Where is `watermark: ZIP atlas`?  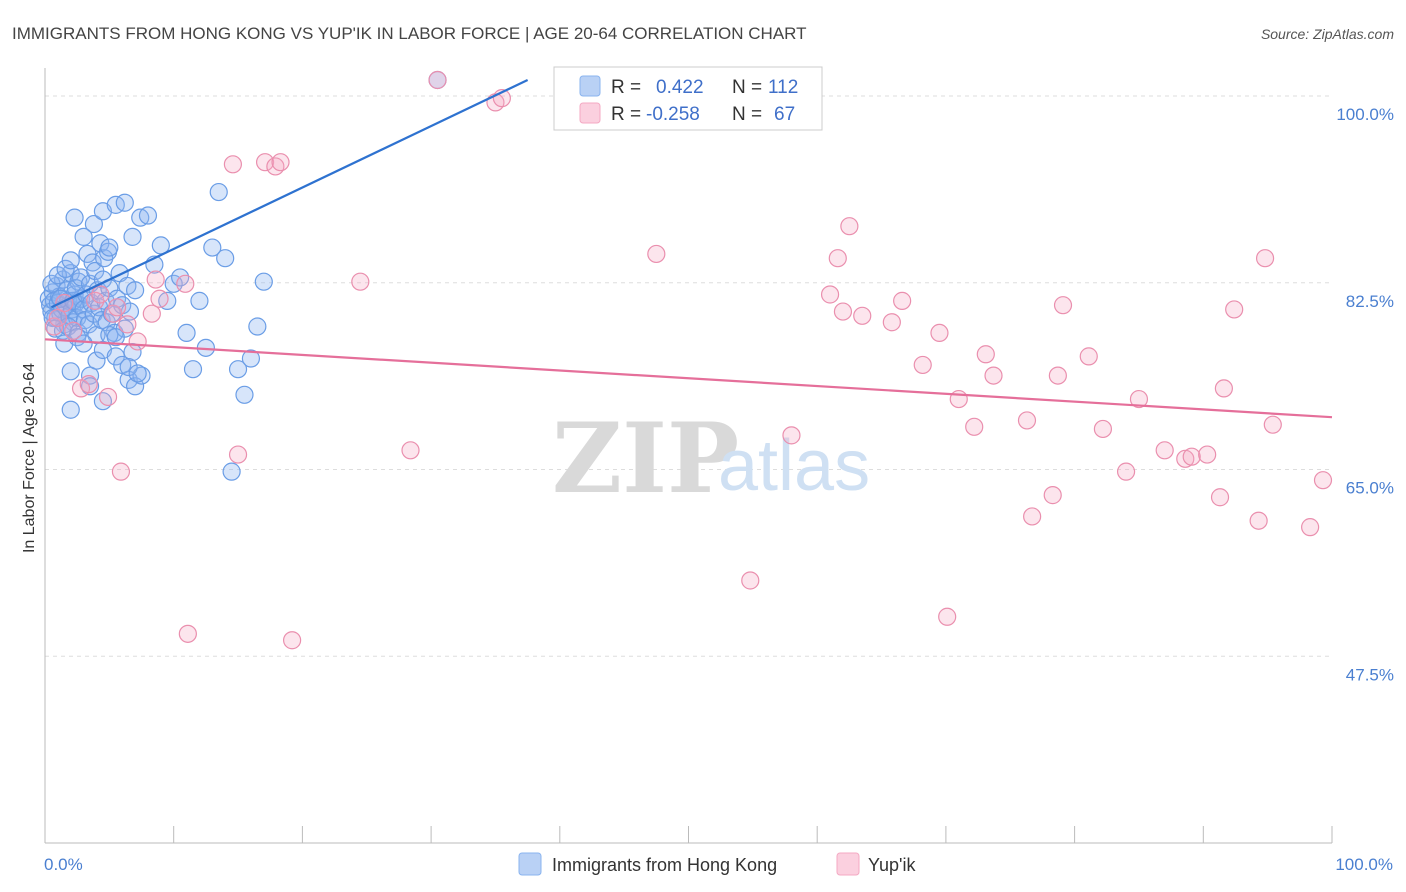 watermark: ZIP atlas is located at coordinates (711, 458).